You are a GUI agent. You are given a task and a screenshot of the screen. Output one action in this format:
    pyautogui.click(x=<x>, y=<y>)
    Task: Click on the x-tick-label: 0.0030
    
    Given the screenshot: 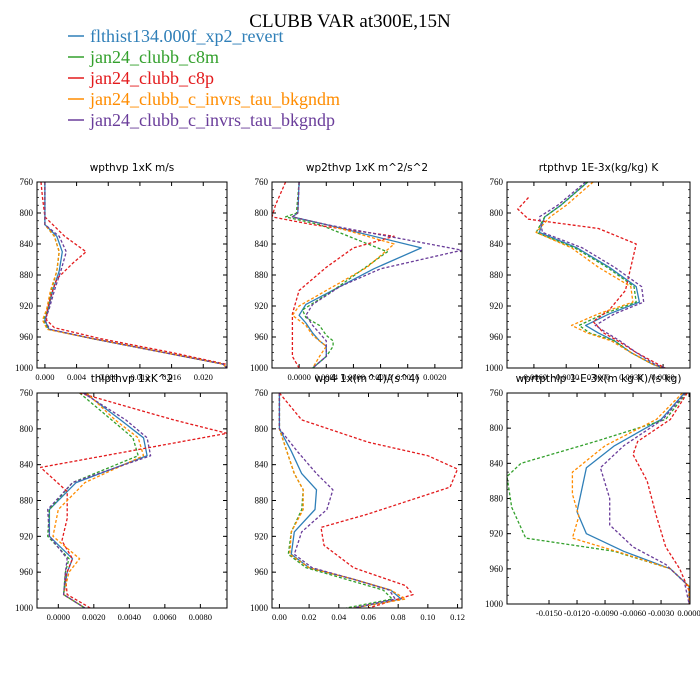 What is the action you would take?
    pyautogui.click(x=630, y=377)
    